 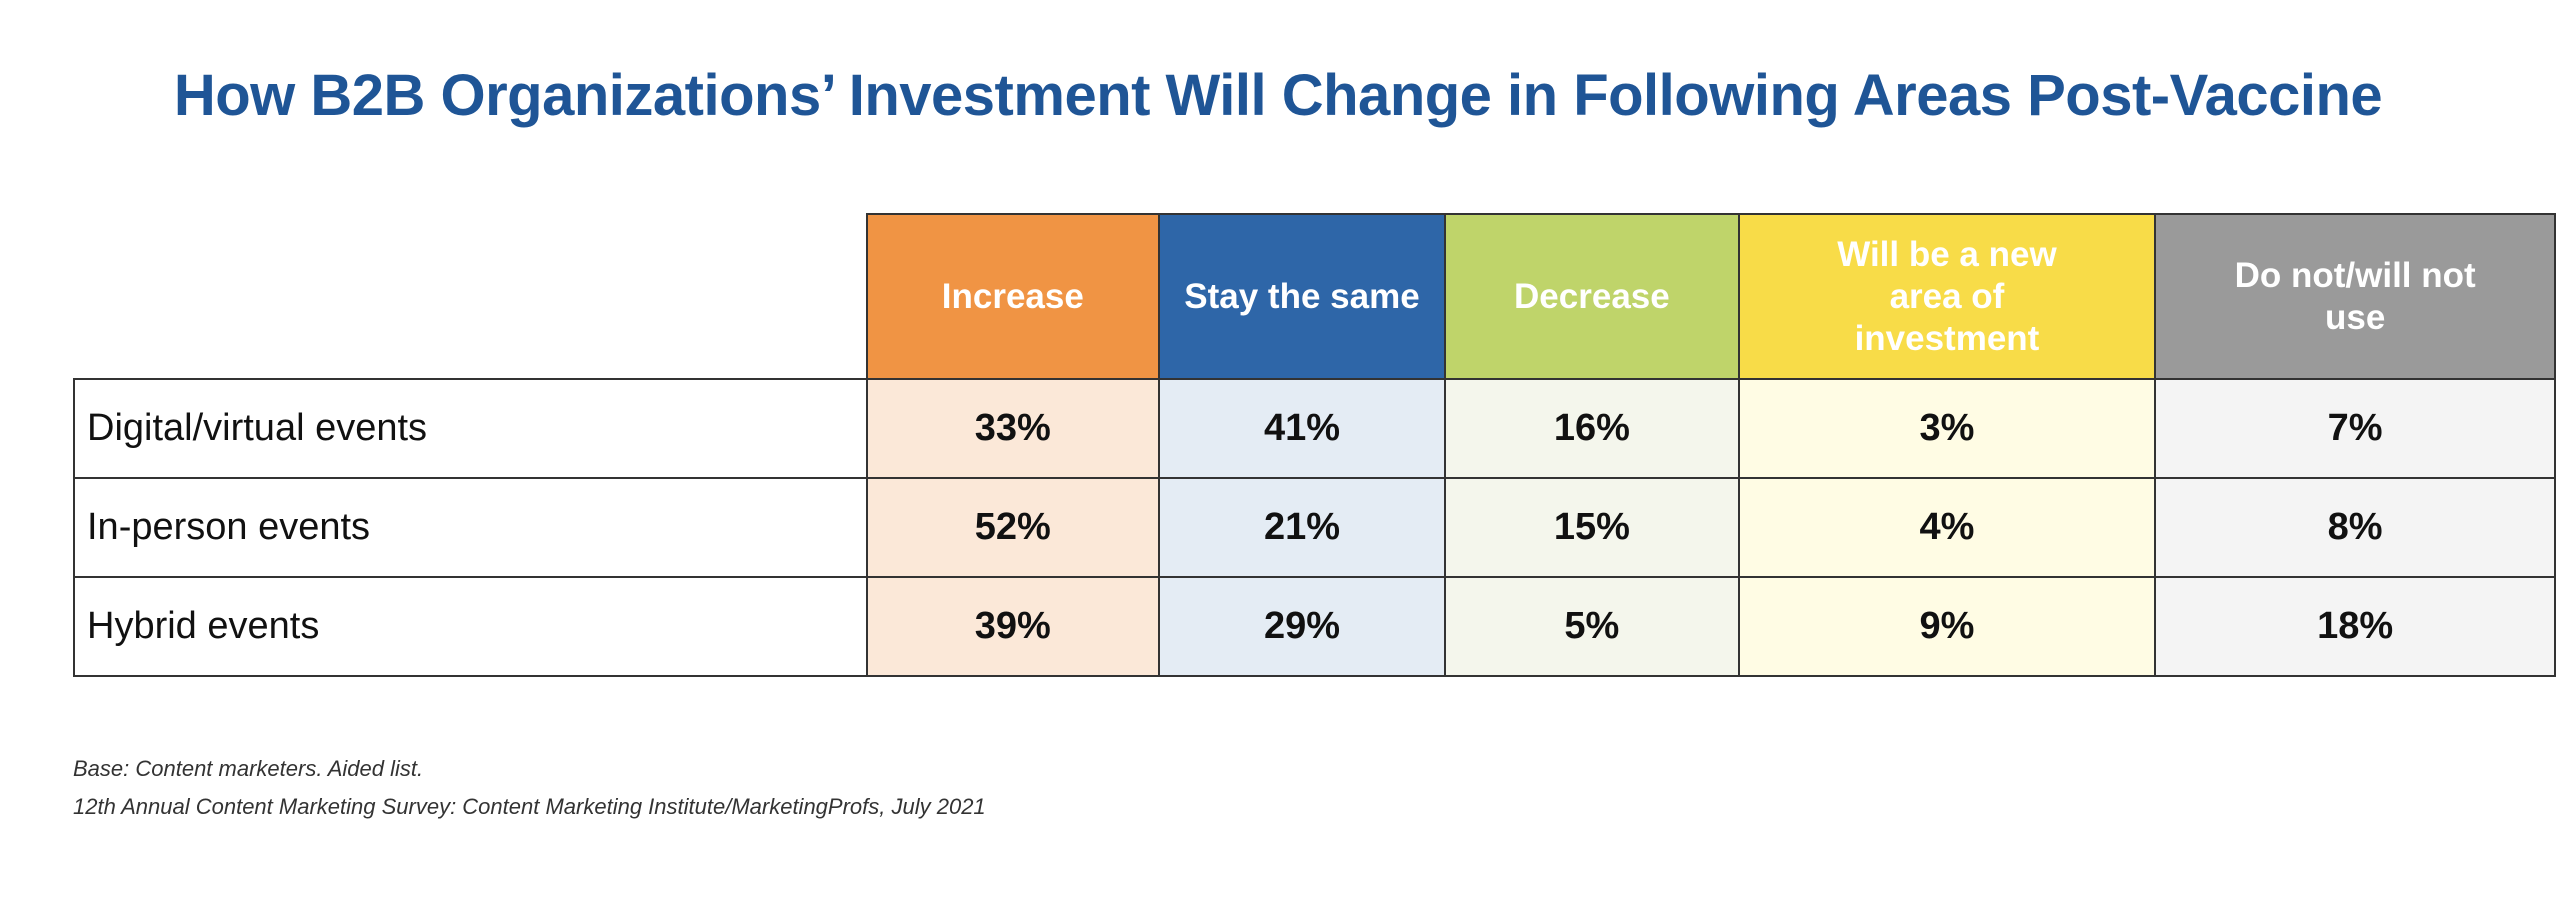 What do you see at coordinates (2355, 428) in the screenshot?
I see `data-cell: 7%` at bounding box center [2355, 428].